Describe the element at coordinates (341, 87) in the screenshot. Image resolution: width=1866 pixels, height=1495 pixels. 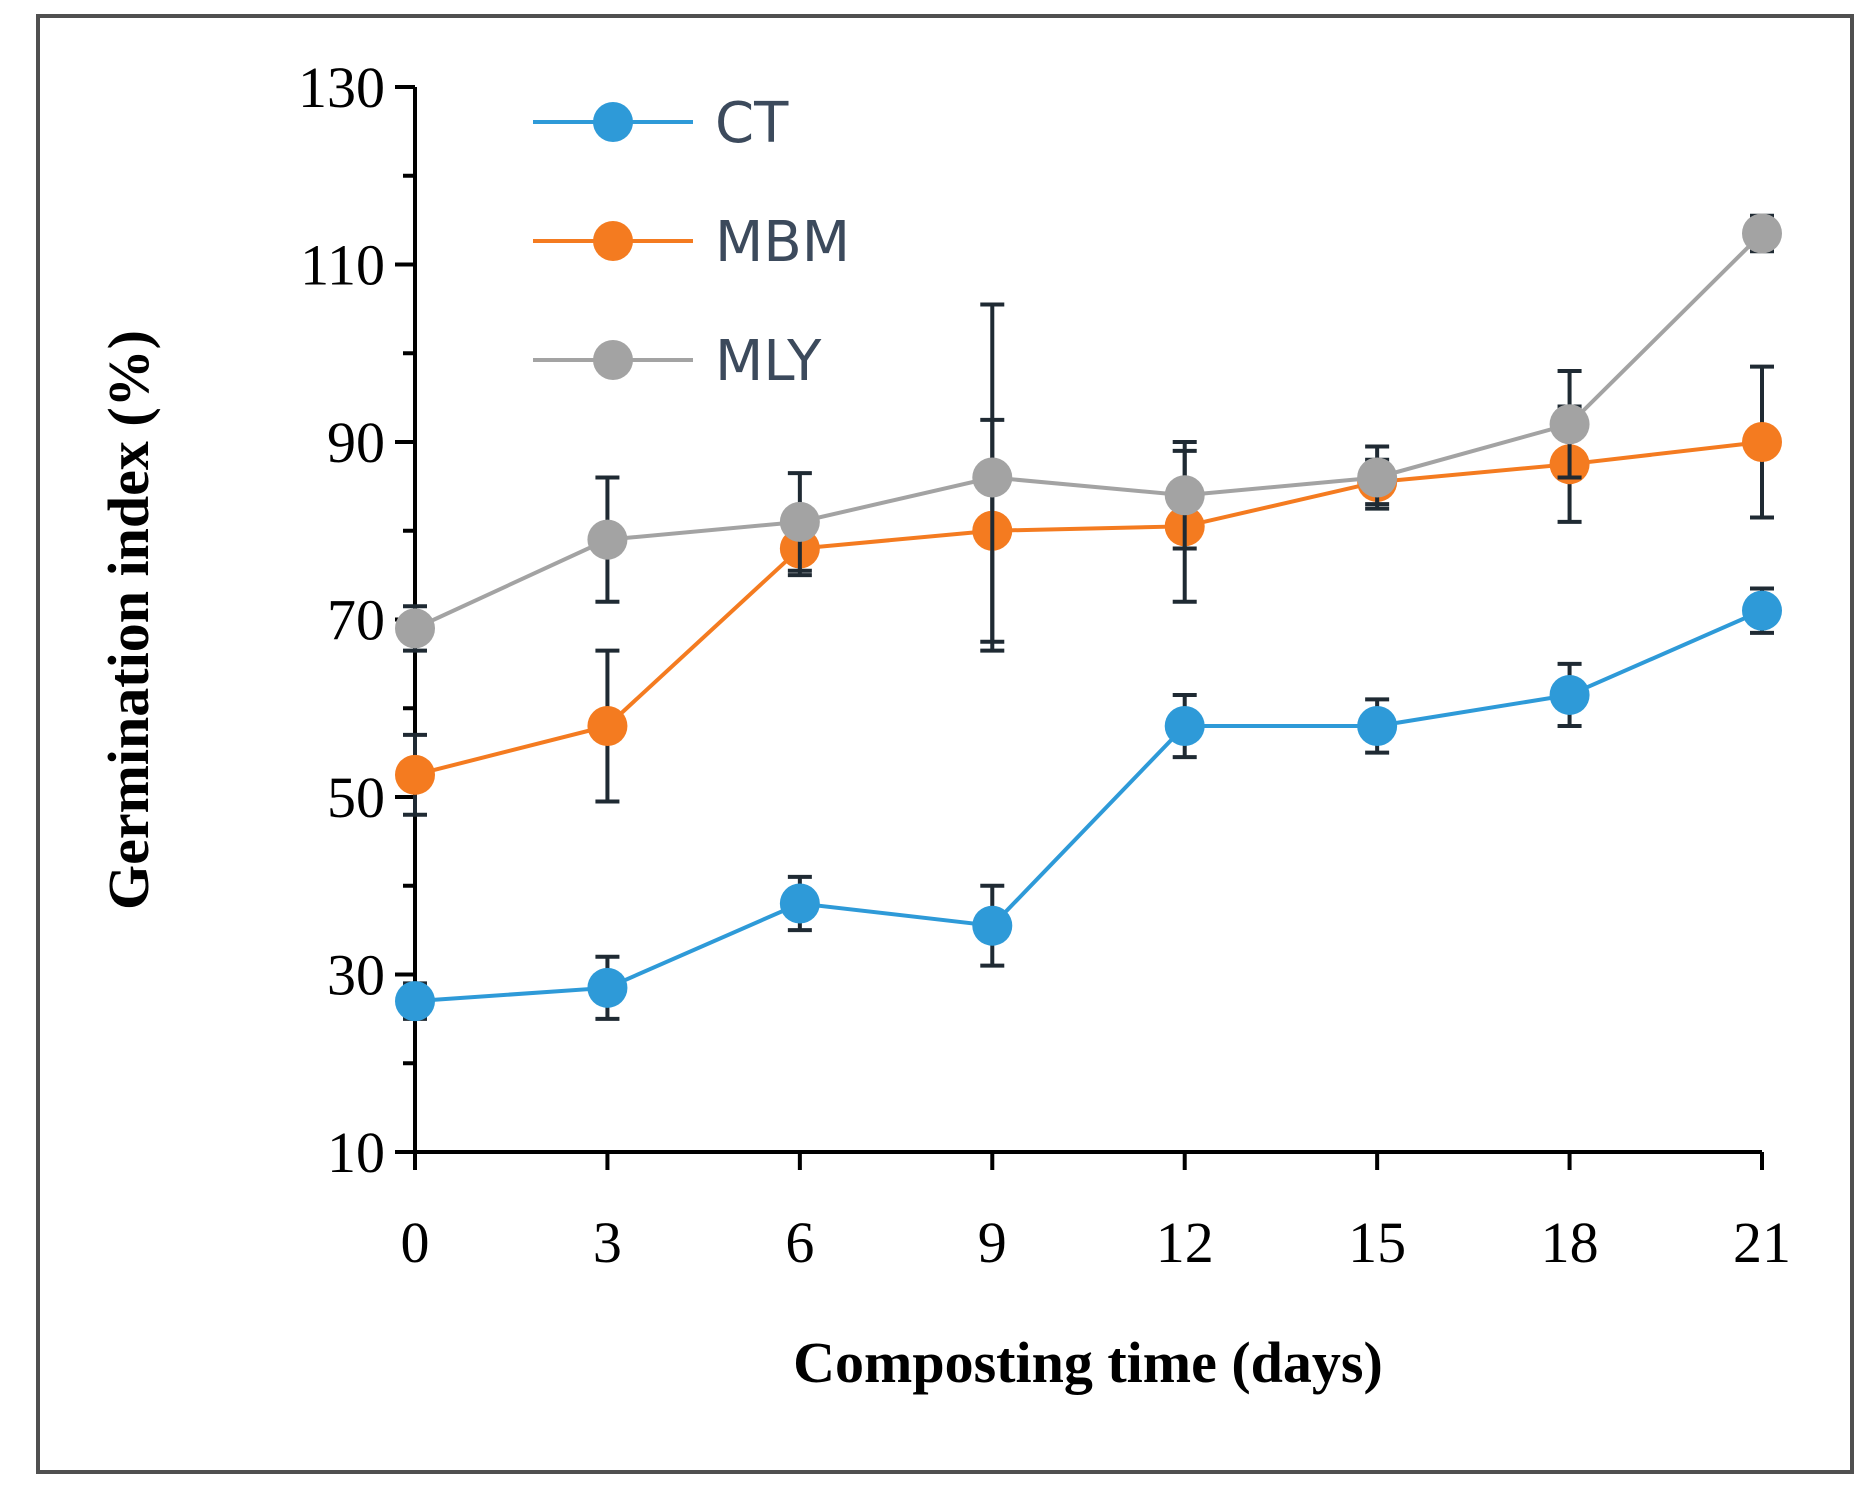
I see `y-tick-label: 130` at that location.